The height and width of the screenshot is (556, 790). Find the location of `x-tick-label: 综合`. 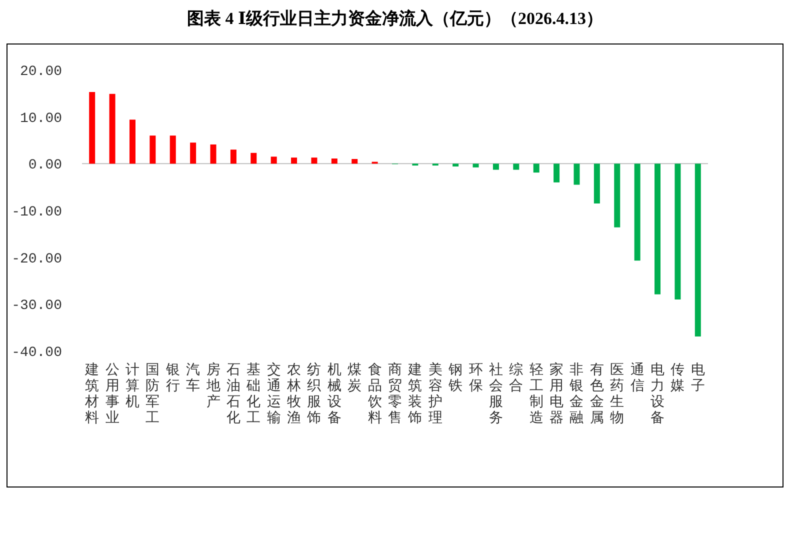

x-tick-label: 综合 is located at coordinates (516, 378).